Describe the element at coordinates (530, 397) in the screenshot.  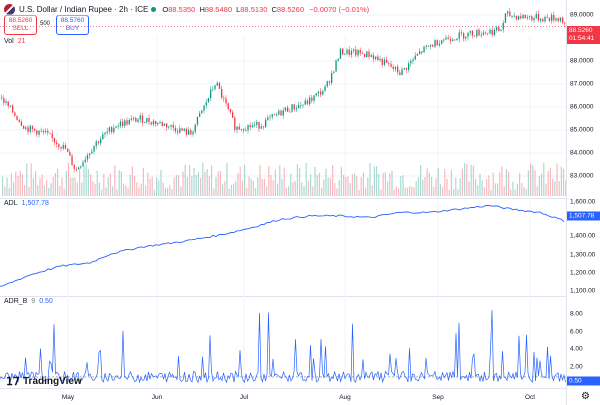
I see `time-tick: Oct` at that location.